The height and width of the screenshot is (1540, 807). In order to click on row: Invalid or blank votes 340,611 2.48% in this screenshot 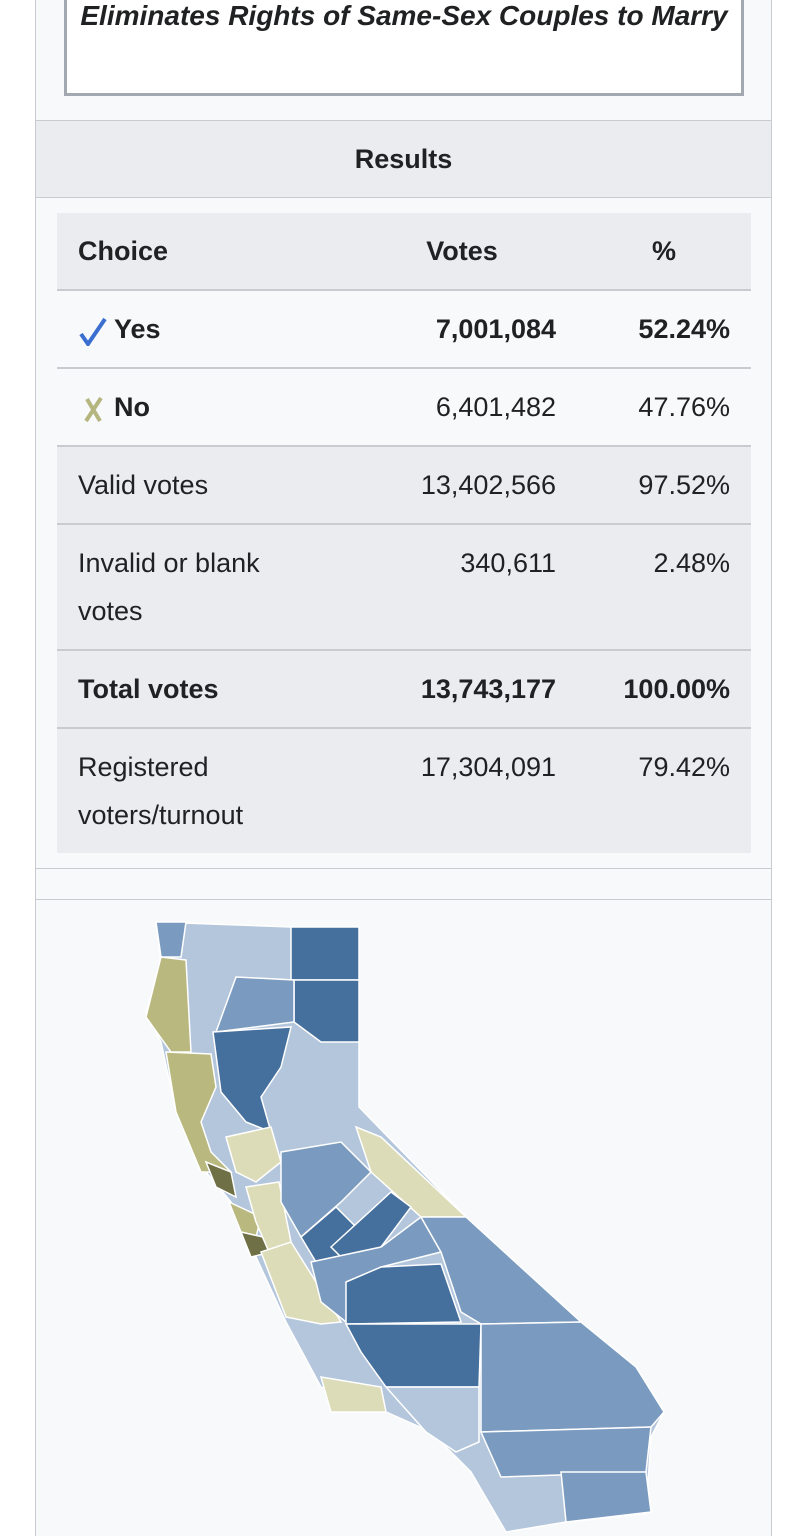, I will do `click(404, 587)`.